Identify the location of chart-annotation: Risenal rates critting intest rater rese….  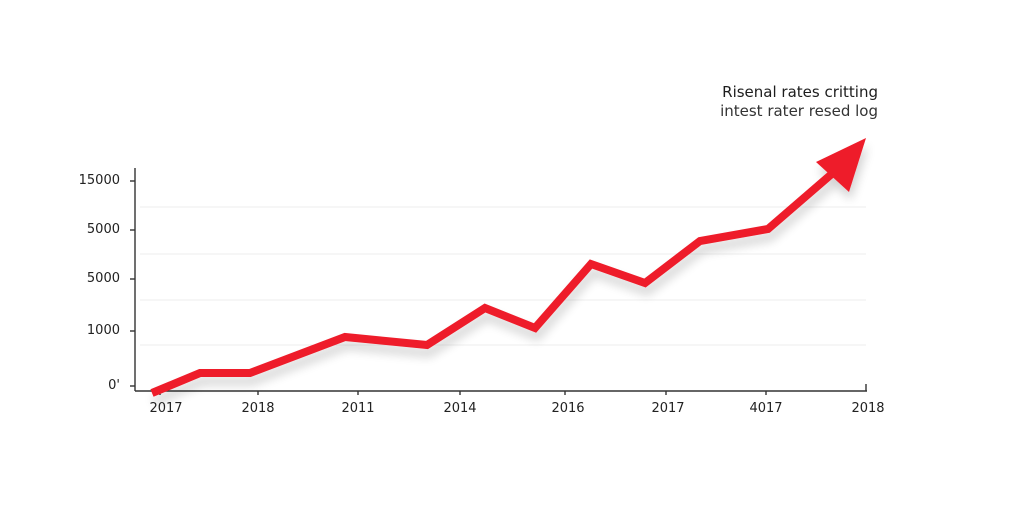
(799, 102).